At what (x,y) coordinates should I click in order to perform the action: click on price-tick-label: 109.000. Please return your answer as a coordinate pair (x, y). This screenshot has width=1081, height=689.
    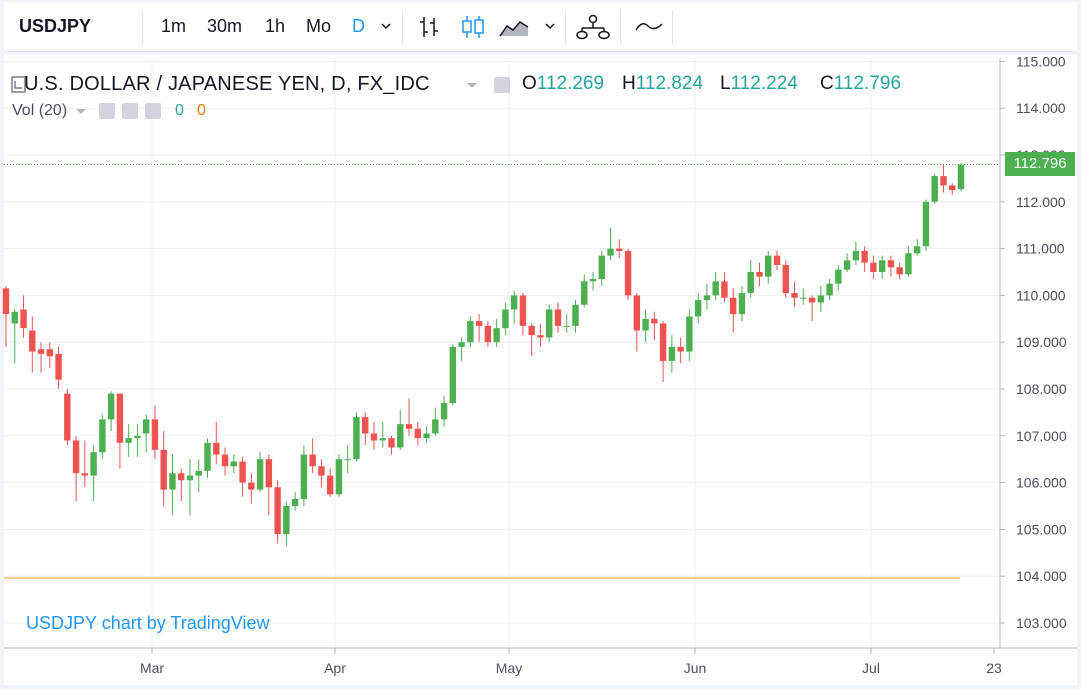
    Looking at the image, I should click on (1041, 342).